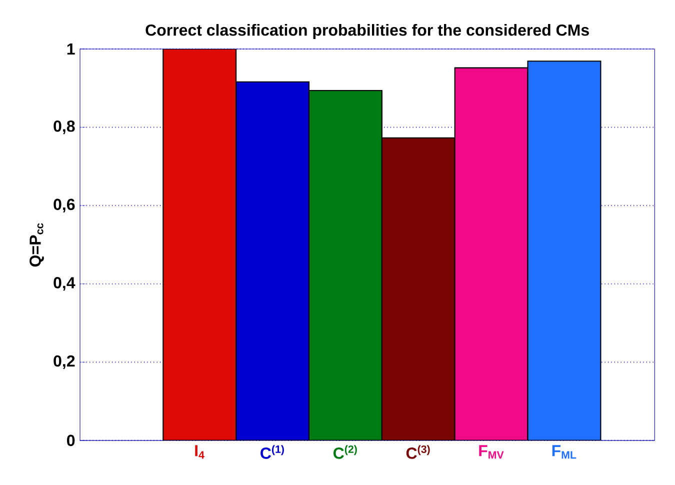 This screenshot has width=675, height=485. I want to click on x-tick-label: F$_{MV}$, so click(491, 452).